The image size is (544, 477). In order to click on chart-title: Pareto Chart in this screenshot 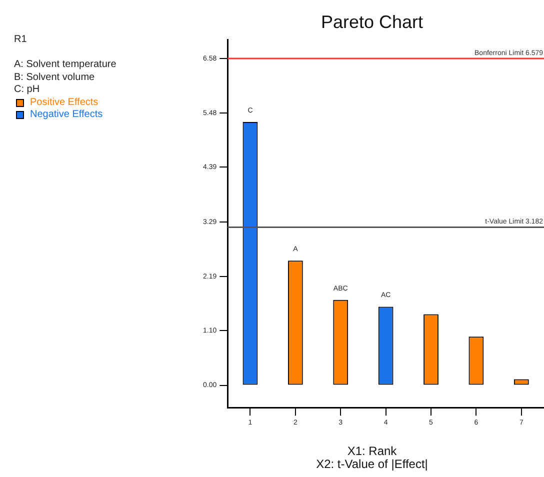, I will do `click(372, 22)`.